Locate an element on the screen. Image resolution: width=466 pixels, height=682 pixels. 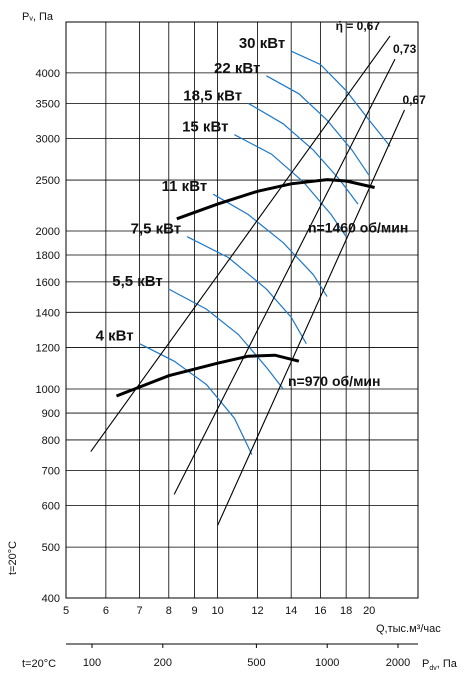
y-tick-label: 600 is located at coordinates (51, 507).